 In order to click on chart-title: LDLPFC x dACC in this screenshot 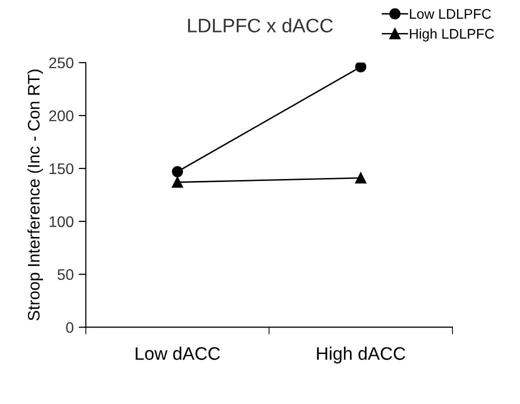, I will do `click(260, 25)`.